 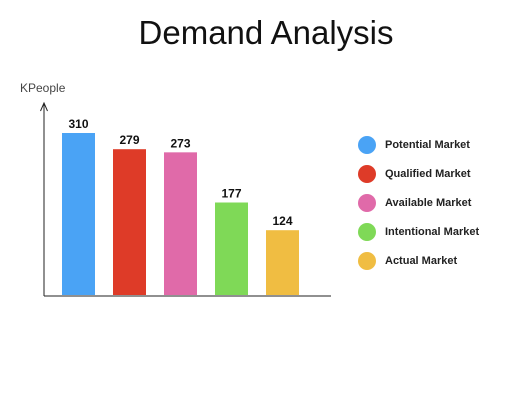 I want to click on bar-value-label-2: 273, so click(x=180, y=143).